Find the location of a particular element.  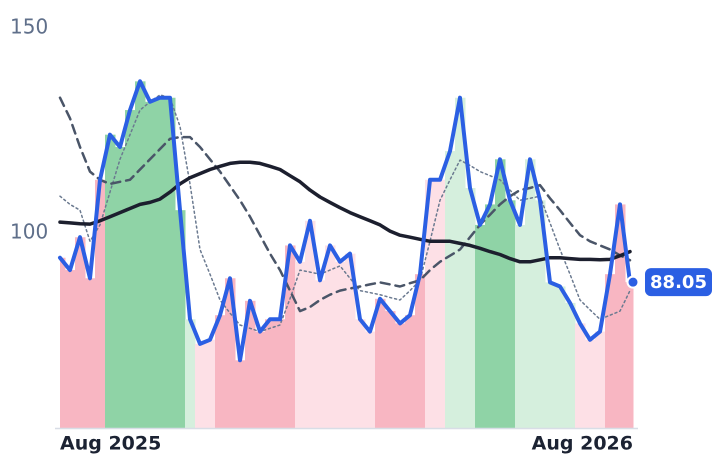

end-label: 88.05 is located at coordinates (678, 282).